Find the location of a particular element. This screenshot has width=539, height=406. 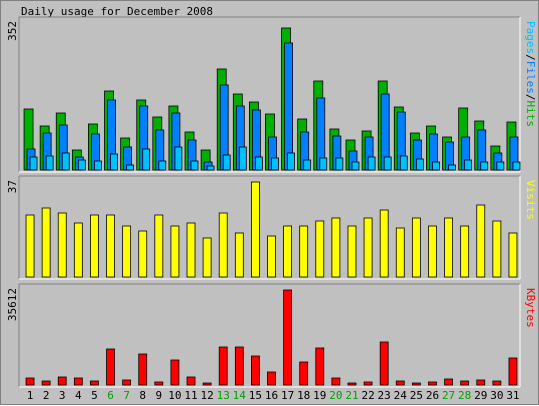

x-tick-day-29: 29 is located at coordinates (480, 395).